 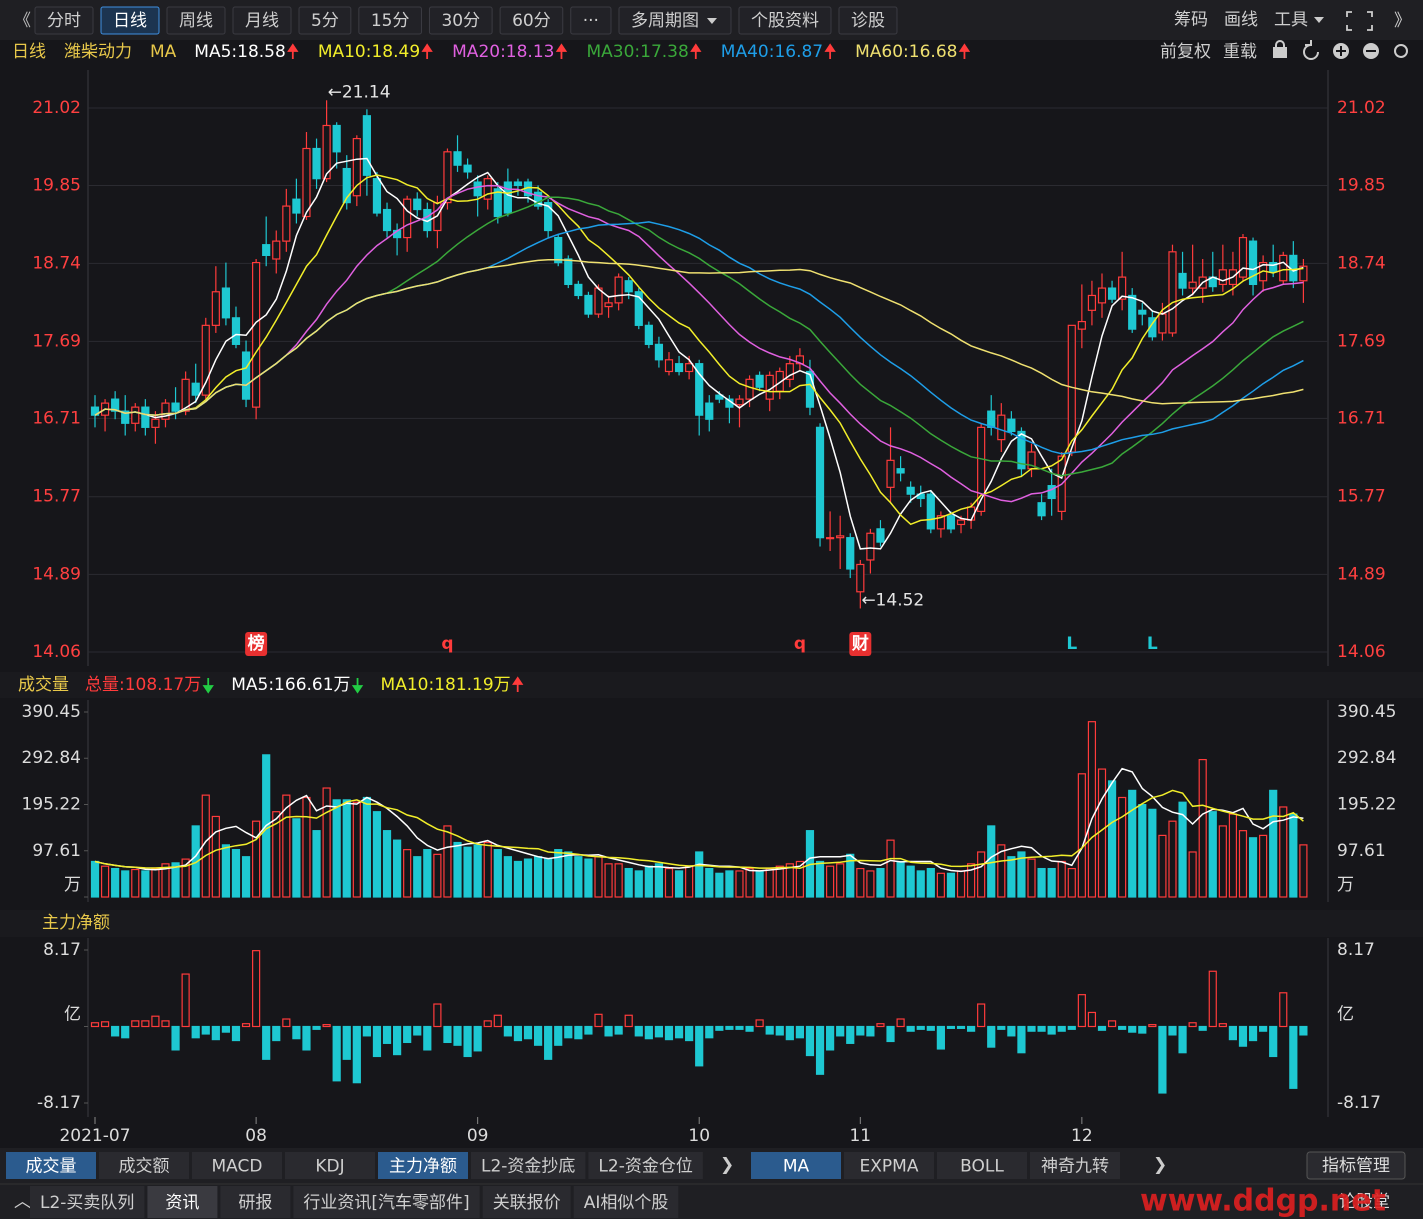 I want to click on toolbar-tool: 工具, so click(x=1291, y=20).